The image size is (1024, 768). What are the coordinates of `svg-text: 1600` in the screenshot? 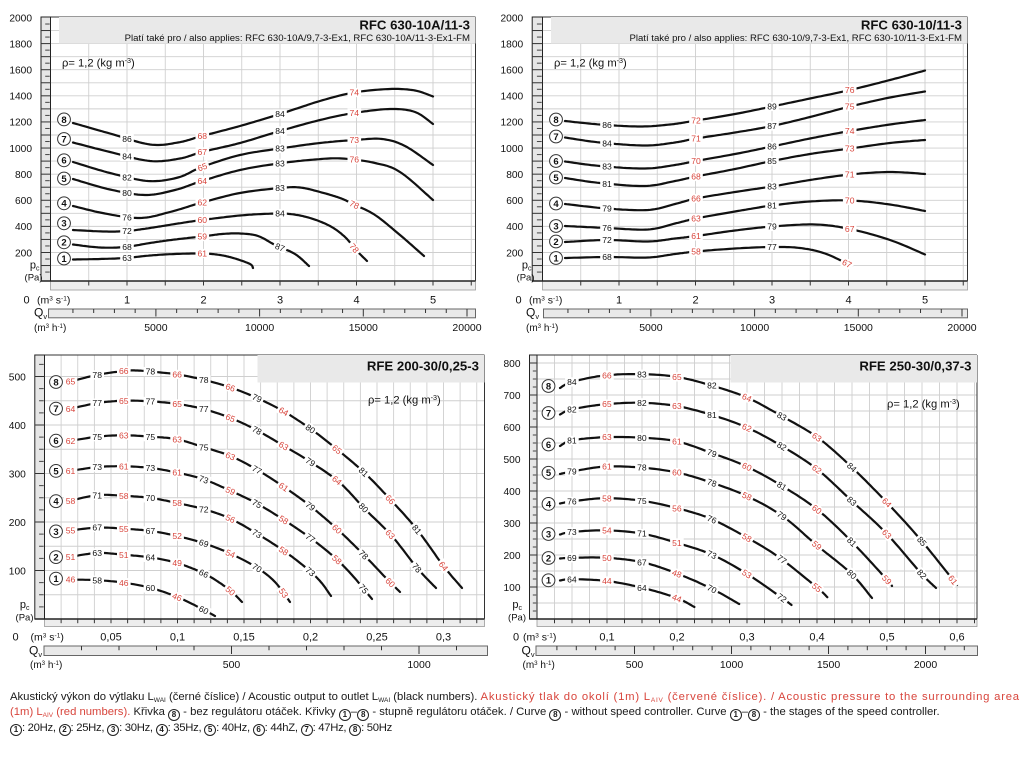 It's located at (512, 71).